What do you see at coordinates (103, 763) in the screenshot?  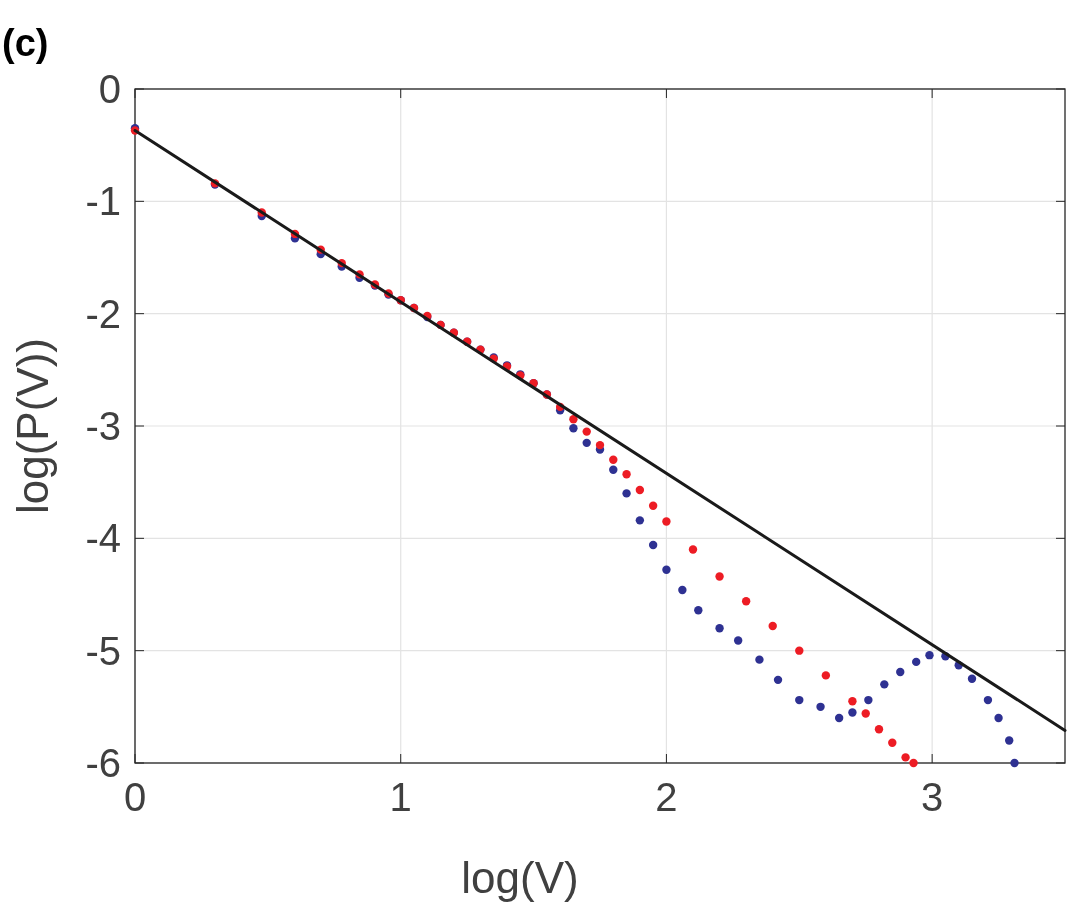 I see `y-tick-label: -6` at bounding box center [103, 763].